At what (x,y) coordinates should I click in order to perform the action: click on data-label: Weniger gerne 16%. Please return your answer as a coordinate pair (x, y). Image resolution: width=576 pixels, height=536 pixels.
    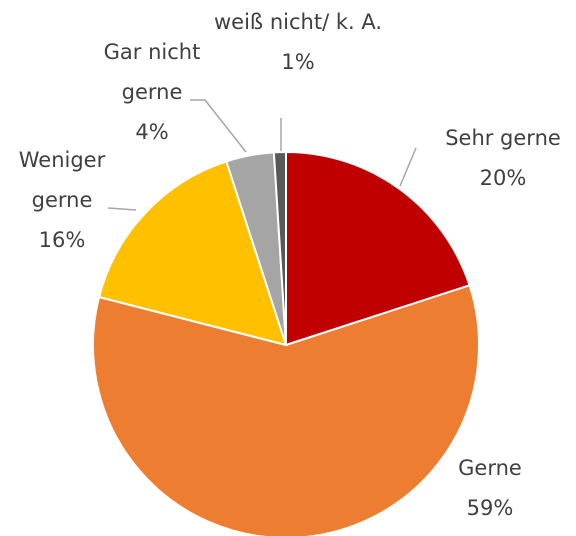
    Looking at the image, I should click on (62, 200).